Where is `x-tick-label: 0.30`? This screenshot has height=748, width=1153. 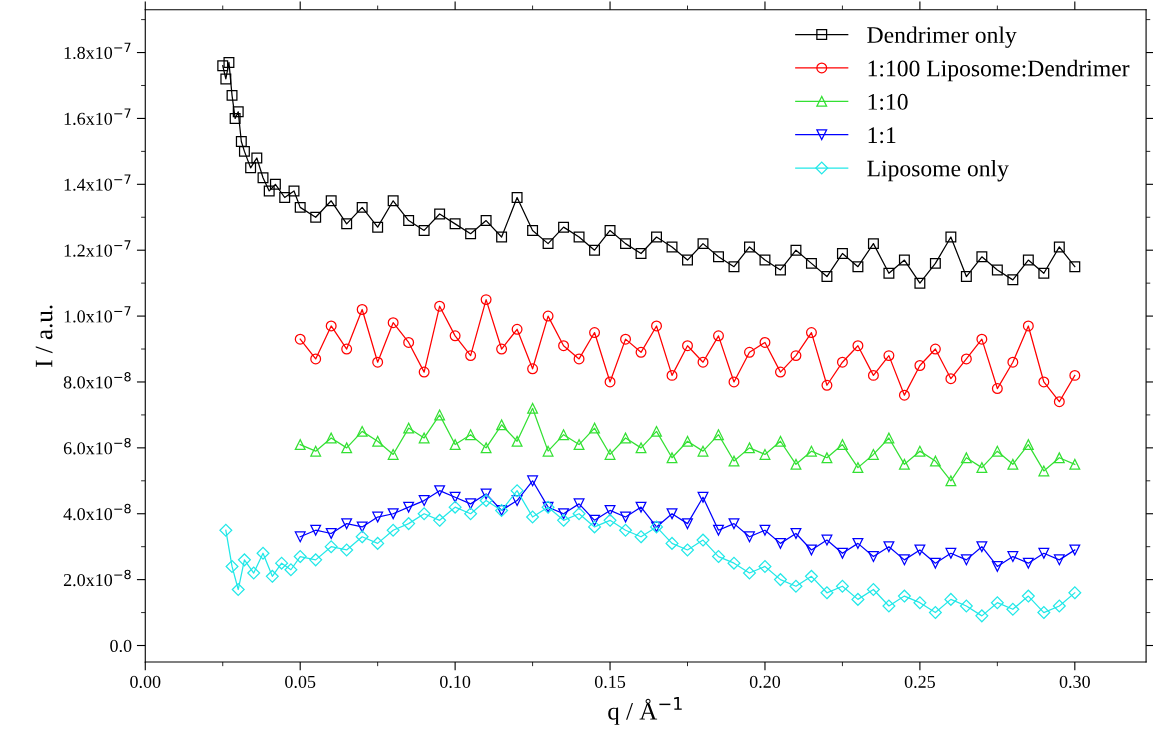
x-tick-label: 0.30 is located at coordinates (1074, 681).